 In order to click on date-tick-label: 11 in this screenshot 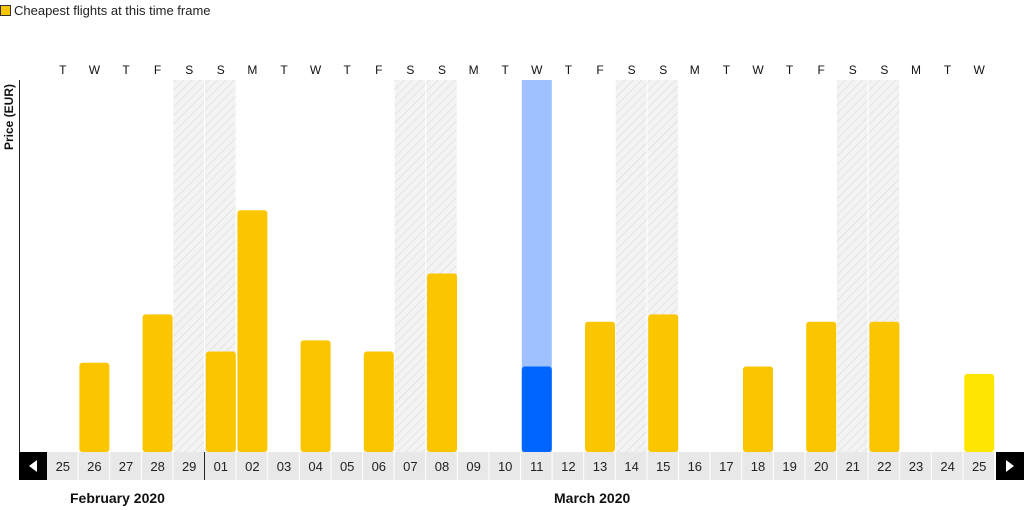, I will do `click(537, 466)`.